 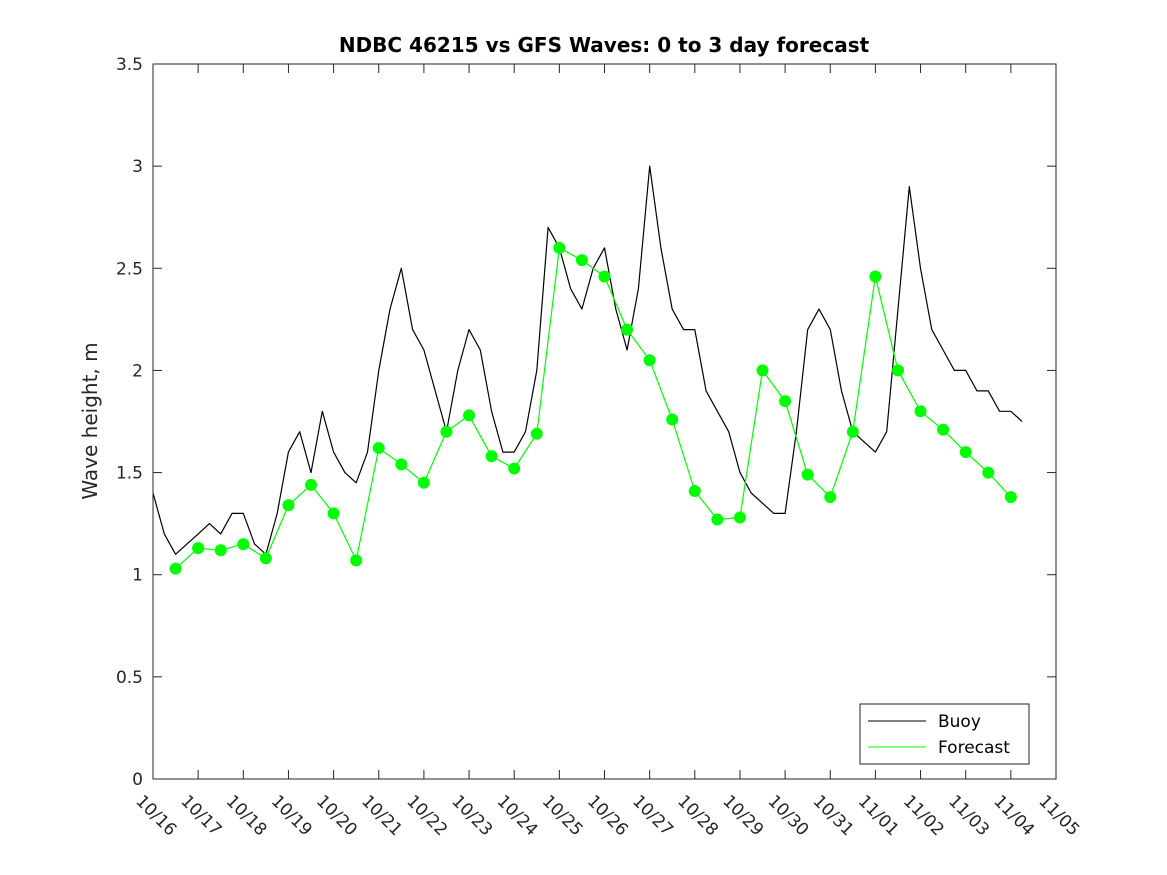 What do you see at coordinates (129, 65) in the screenshot?
I see `y-tick-label: 3.5` at bounding box center [129, 65].